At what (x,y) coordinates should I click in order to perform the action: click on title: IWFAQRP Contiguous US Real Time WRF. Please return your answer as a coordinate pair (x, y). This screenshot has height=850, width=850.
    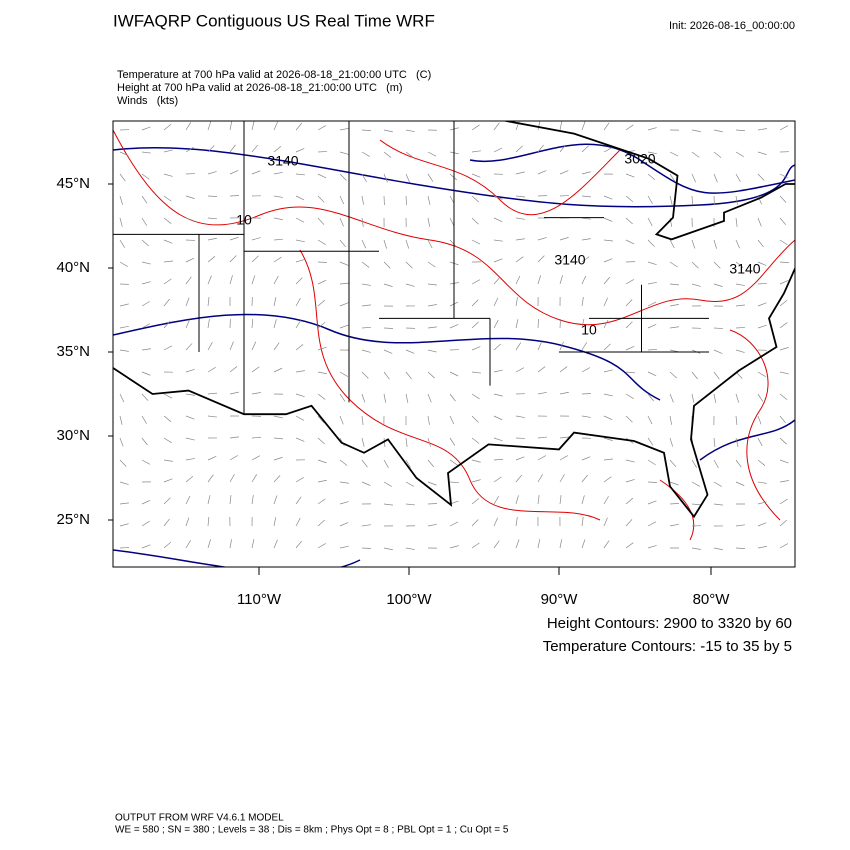
    Looking at the image, I should click on (274, 20).